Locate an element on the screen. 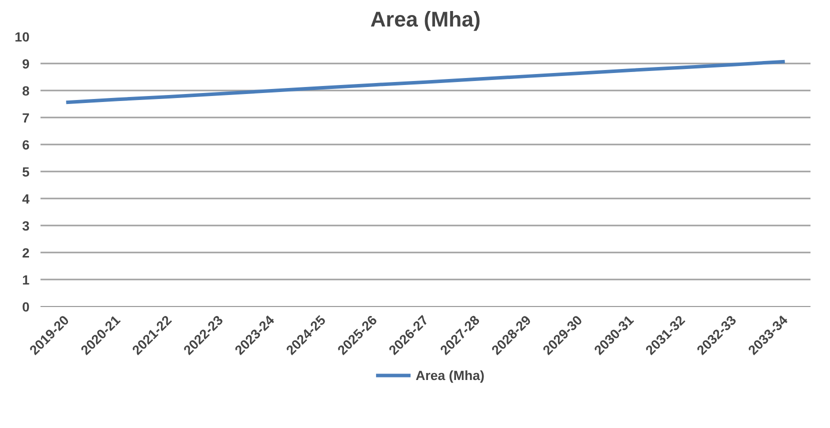  y-tick-label: 7 is located at coordinates (26, 118).